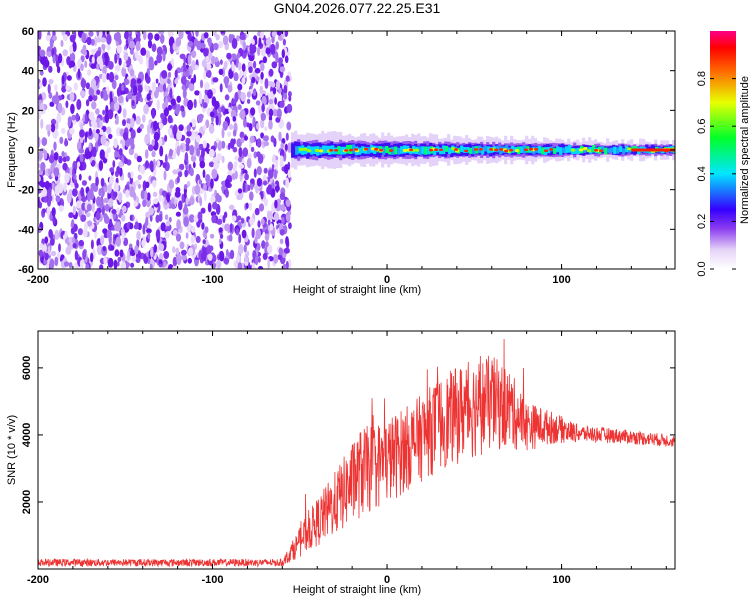  Describe the element at coordinates (293, 150) in the screenshot. I see `signal-blue-band` at that location.